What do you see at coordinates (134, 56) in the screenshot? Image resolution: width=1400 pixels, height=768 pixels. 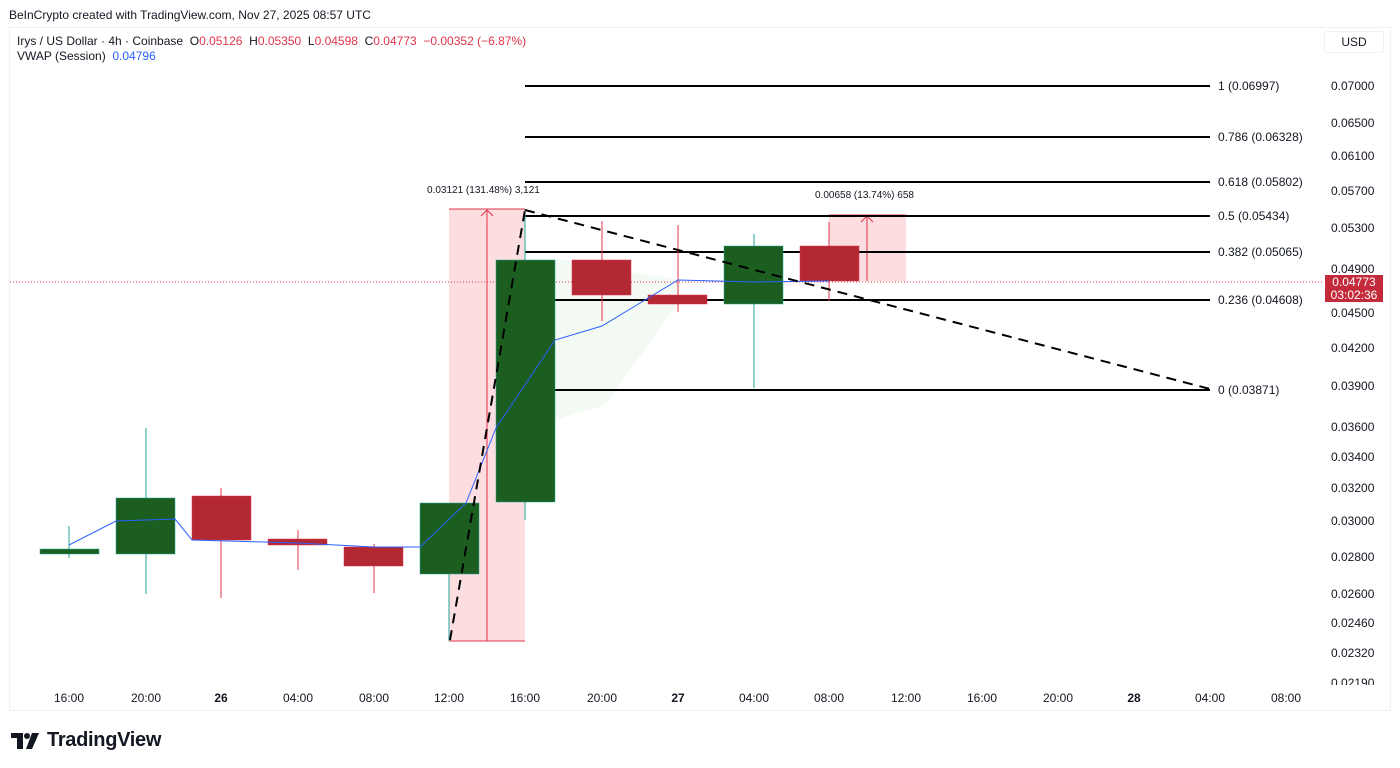 I see `vwap-value: 0.04796` at bounding box center [134, 56].